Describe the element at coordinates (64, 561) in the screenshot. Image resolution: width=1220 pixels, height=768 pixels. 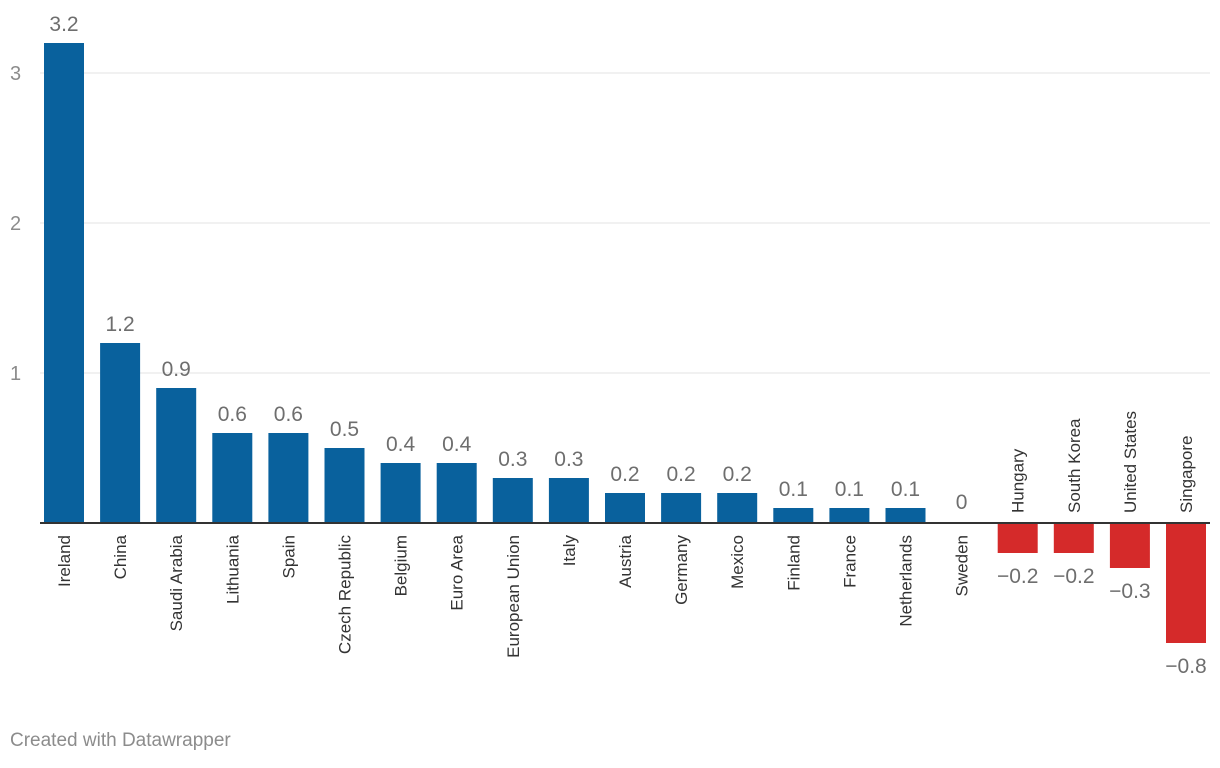
I see `category-label: Ireland` at that location.